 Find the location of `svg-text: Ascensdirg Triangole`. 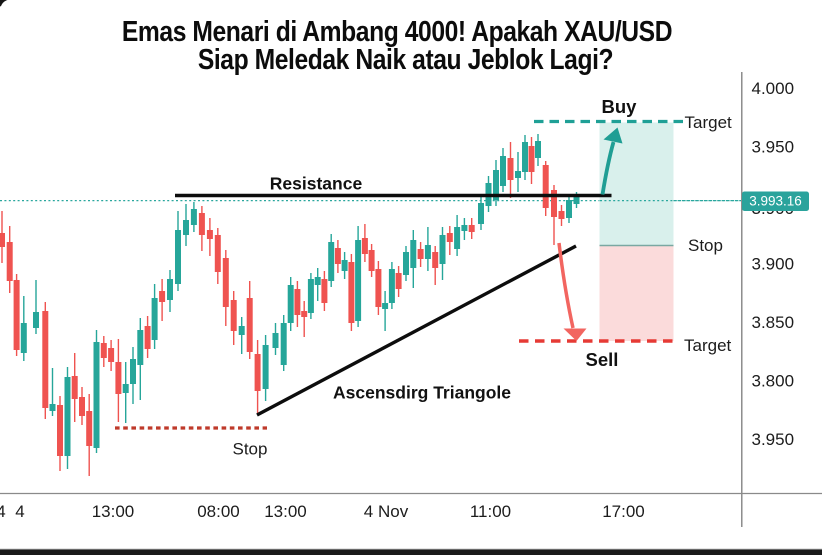

svg-text: Ascensdirg Triangole is located at coordinates (422, 393).